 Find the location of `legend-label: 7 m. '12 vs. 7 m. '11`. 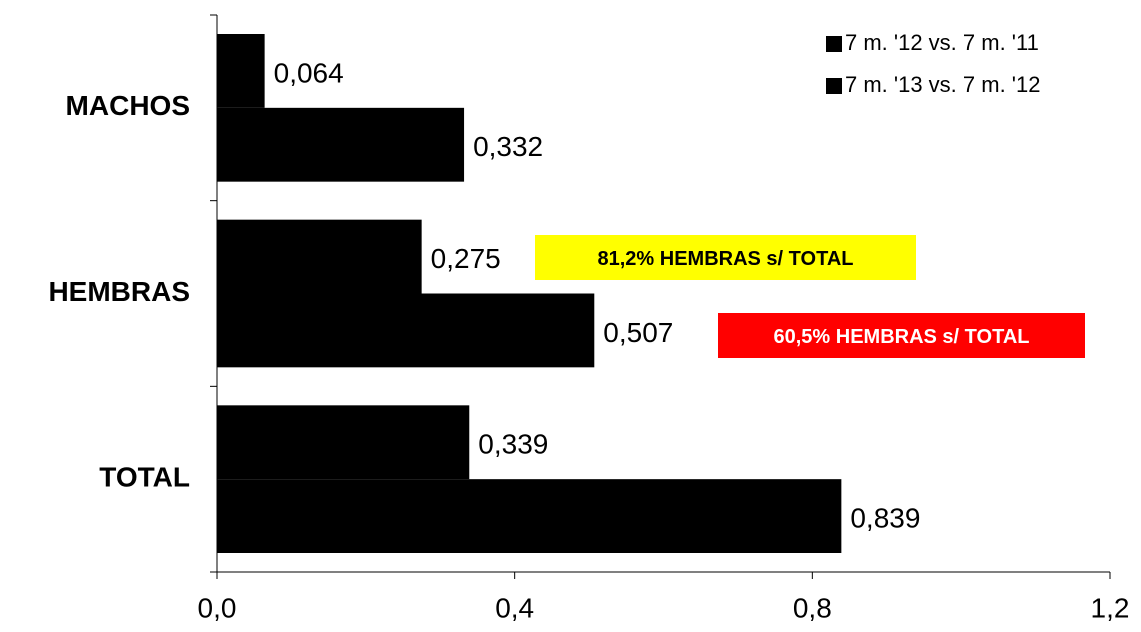

legend-label: 7 m. '12 vs. 7 m. '11 is located at coordinates (942, 42).